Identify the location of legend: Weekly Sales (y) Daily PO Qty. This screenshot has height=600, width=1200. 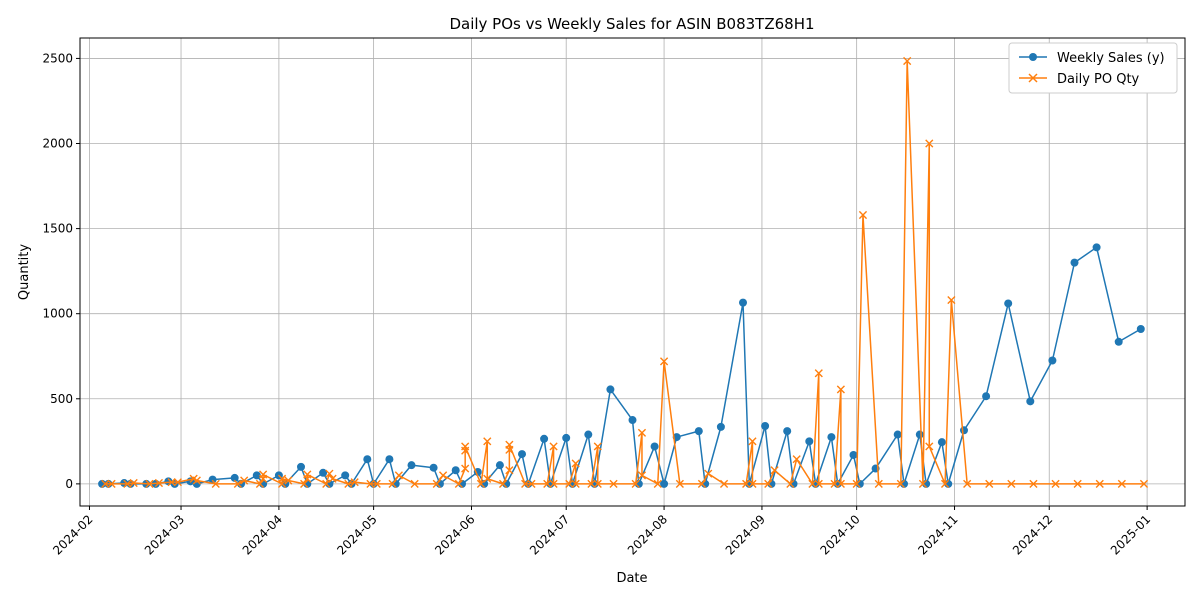
(1093, 68).